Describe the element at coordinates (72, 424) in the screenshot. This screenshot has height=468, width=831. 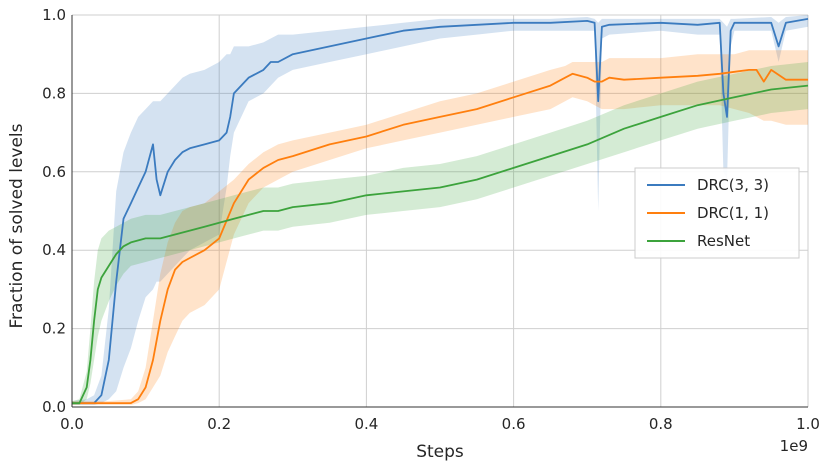
I see `x-tick-label: 0.0` at that location.